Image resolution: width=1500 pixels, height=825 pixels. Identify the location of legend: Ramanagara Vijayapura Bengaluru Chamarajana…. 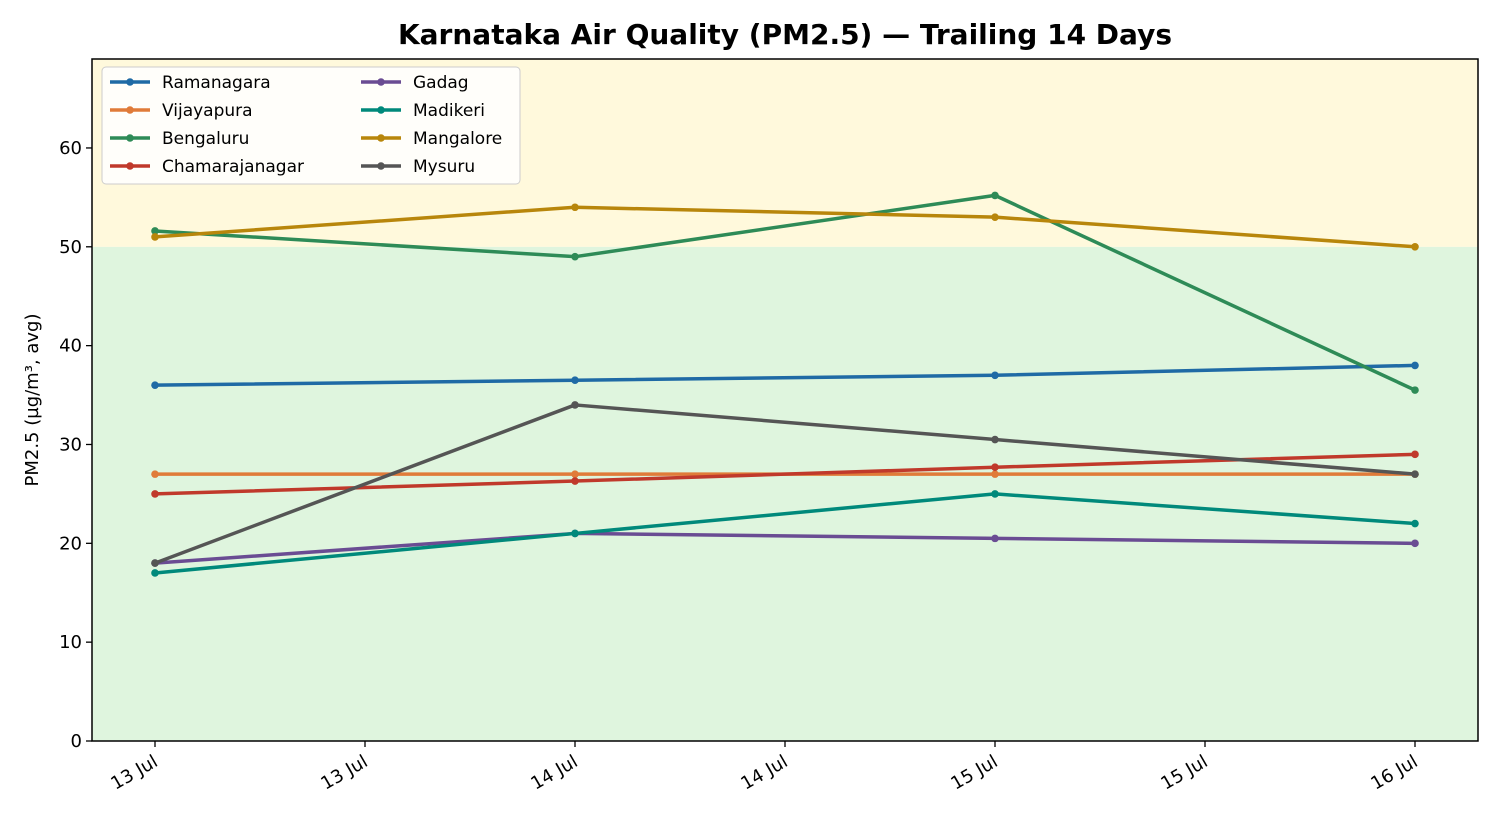
(311, 125).